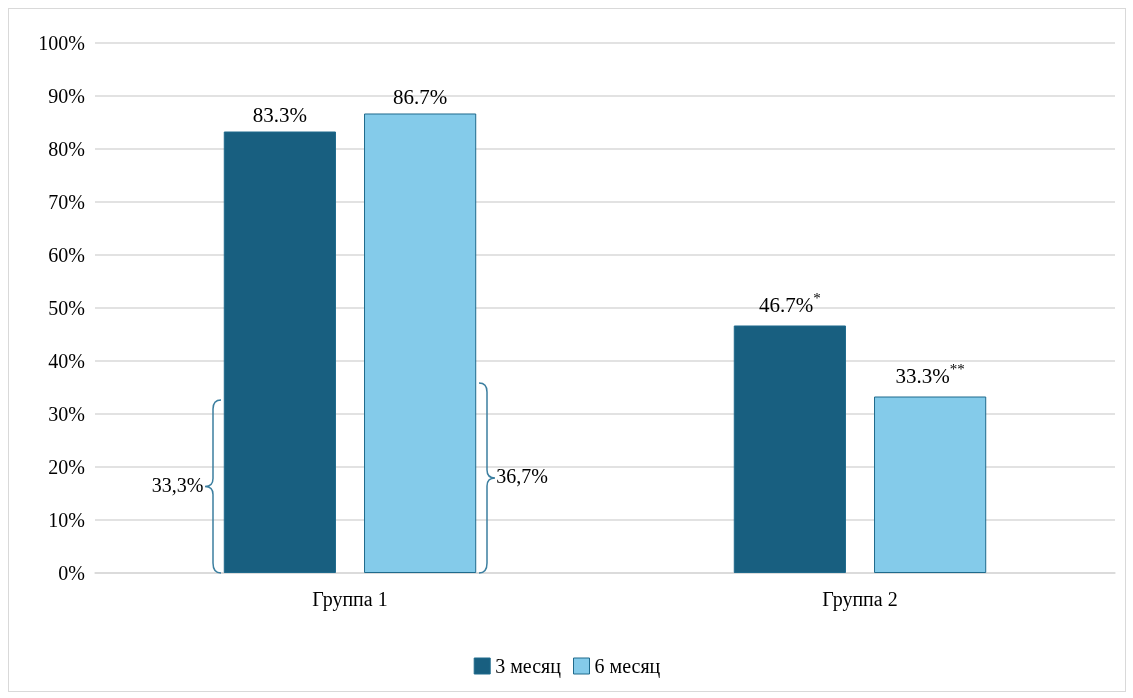 The image size is (1133, 698). What do you see at coordinates (279, 115) in the screenshot?
I see `data-label: 83.3%` at bounding box center [279, 115].